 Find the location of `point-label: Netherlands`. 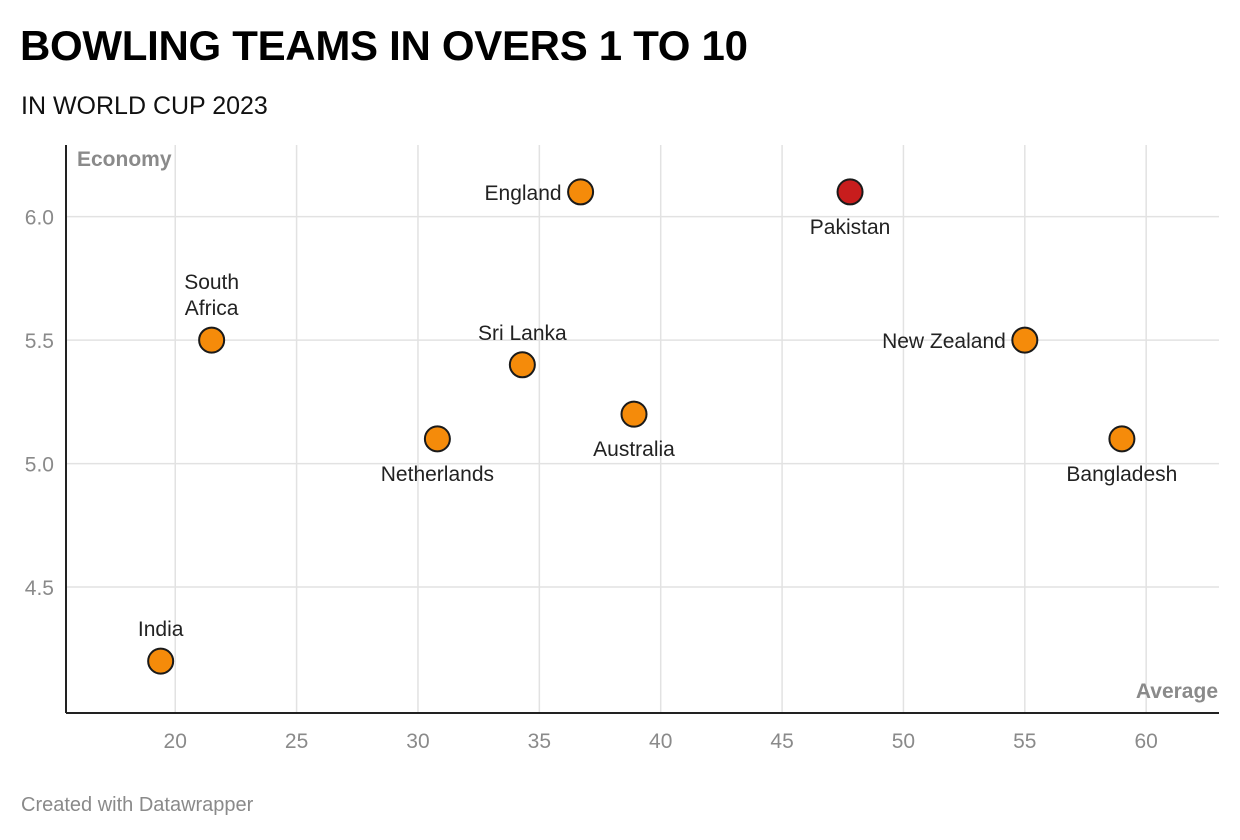

point-label: Netherlands is located at coordinates (437, 474).